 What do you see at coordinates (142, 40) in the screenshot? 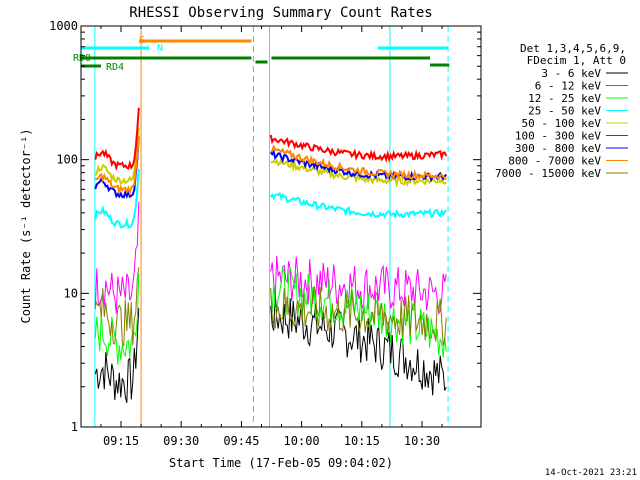
I see `flag-label-s: S` at bounding box center [142, 40].